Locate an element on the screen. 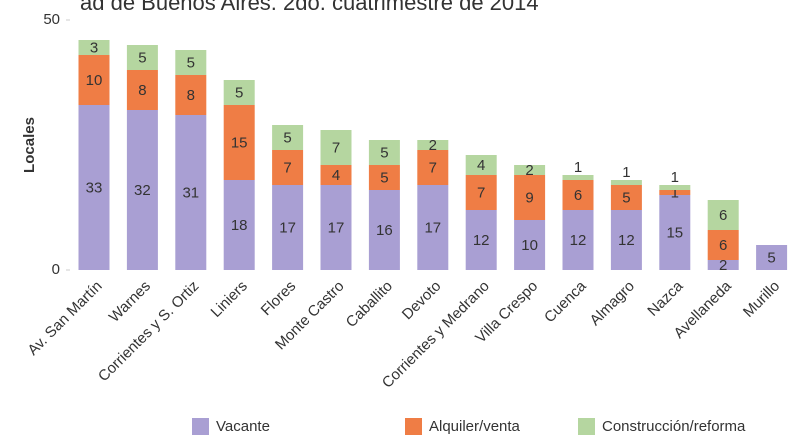 Image resolution: width=792 pixels, height=436 pixels. legend-label: Alquiler/venta is located at coordinates (475, 426).